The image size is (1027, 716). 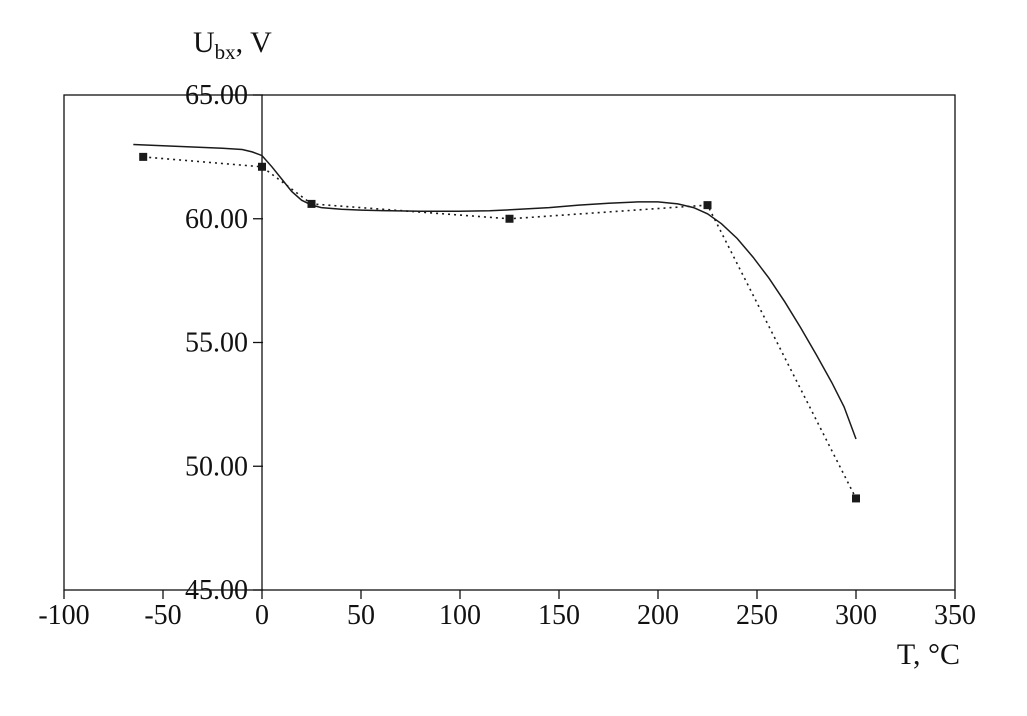 I want to click on x-tick-label: 50, so click(x=361, y=615).